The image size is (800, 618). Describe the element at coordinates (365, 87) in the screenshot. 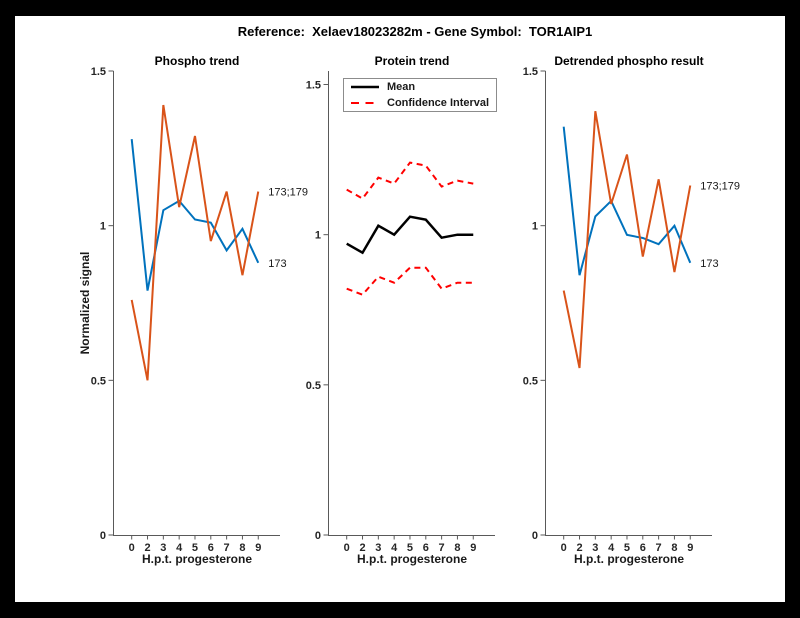

I see `mean-line-swatch` at that location.